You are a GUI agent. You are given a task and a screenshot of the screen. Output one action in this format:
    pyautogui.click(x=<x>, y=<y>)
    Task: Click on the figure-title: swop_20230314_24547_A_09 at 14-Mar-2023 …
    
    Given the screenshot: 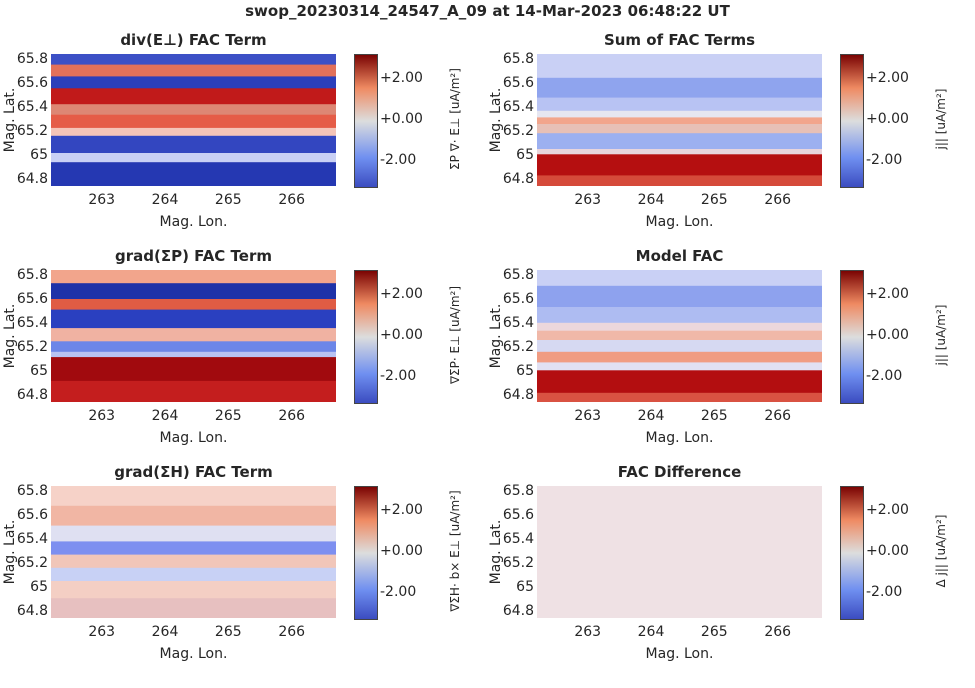 What is the action you would take?
    pyautogui.click(x=487, y=11)
    